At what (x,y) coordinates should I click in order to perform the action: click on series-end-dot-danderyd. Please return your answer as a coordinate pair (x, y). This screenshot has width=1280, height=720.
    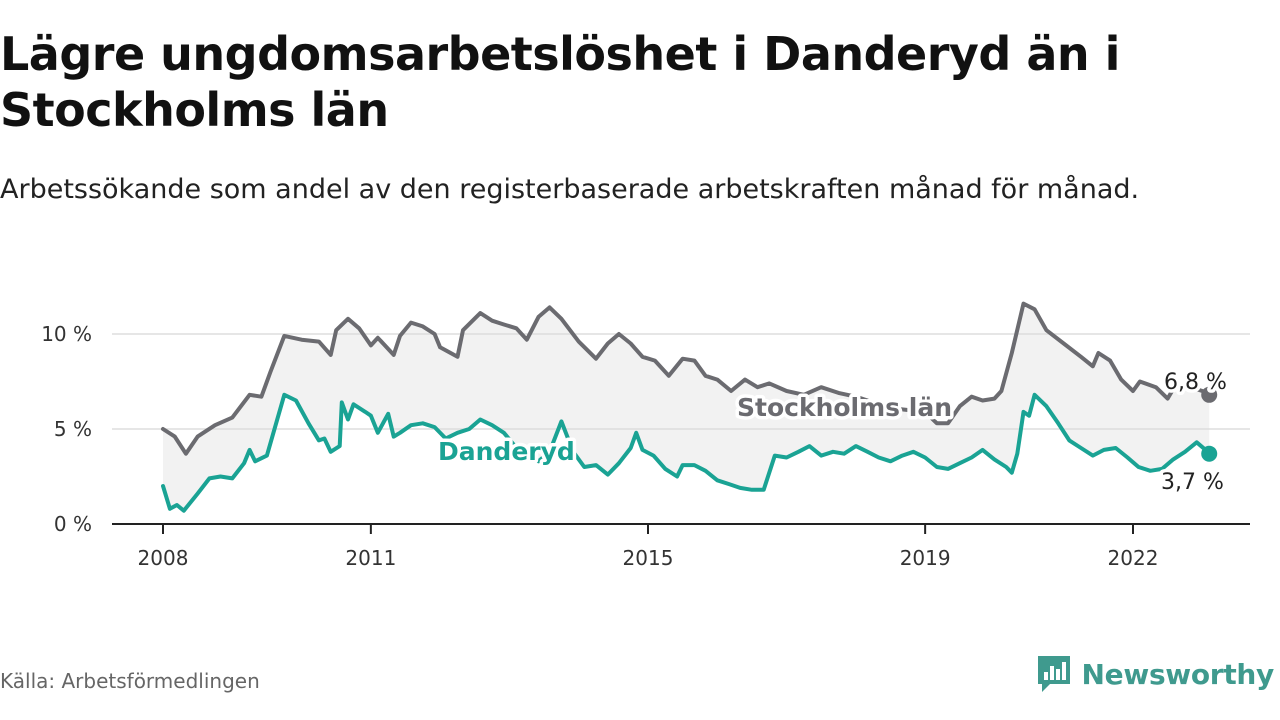
    Looking at the image, I should click on (1209, 453).